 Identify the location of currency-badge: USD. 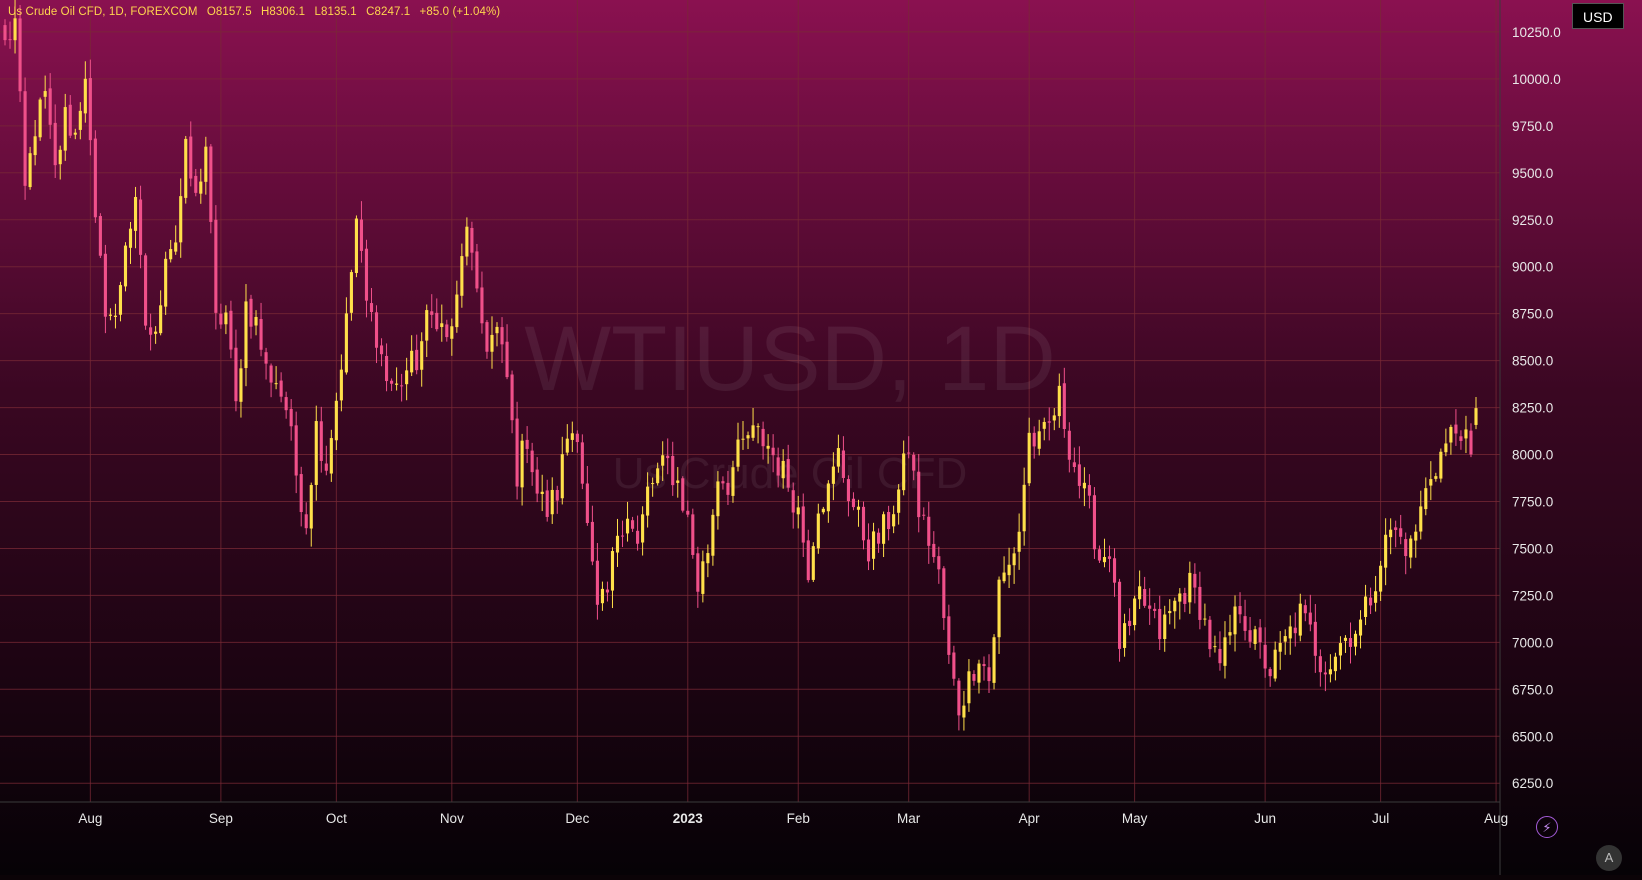
(1598, 16).